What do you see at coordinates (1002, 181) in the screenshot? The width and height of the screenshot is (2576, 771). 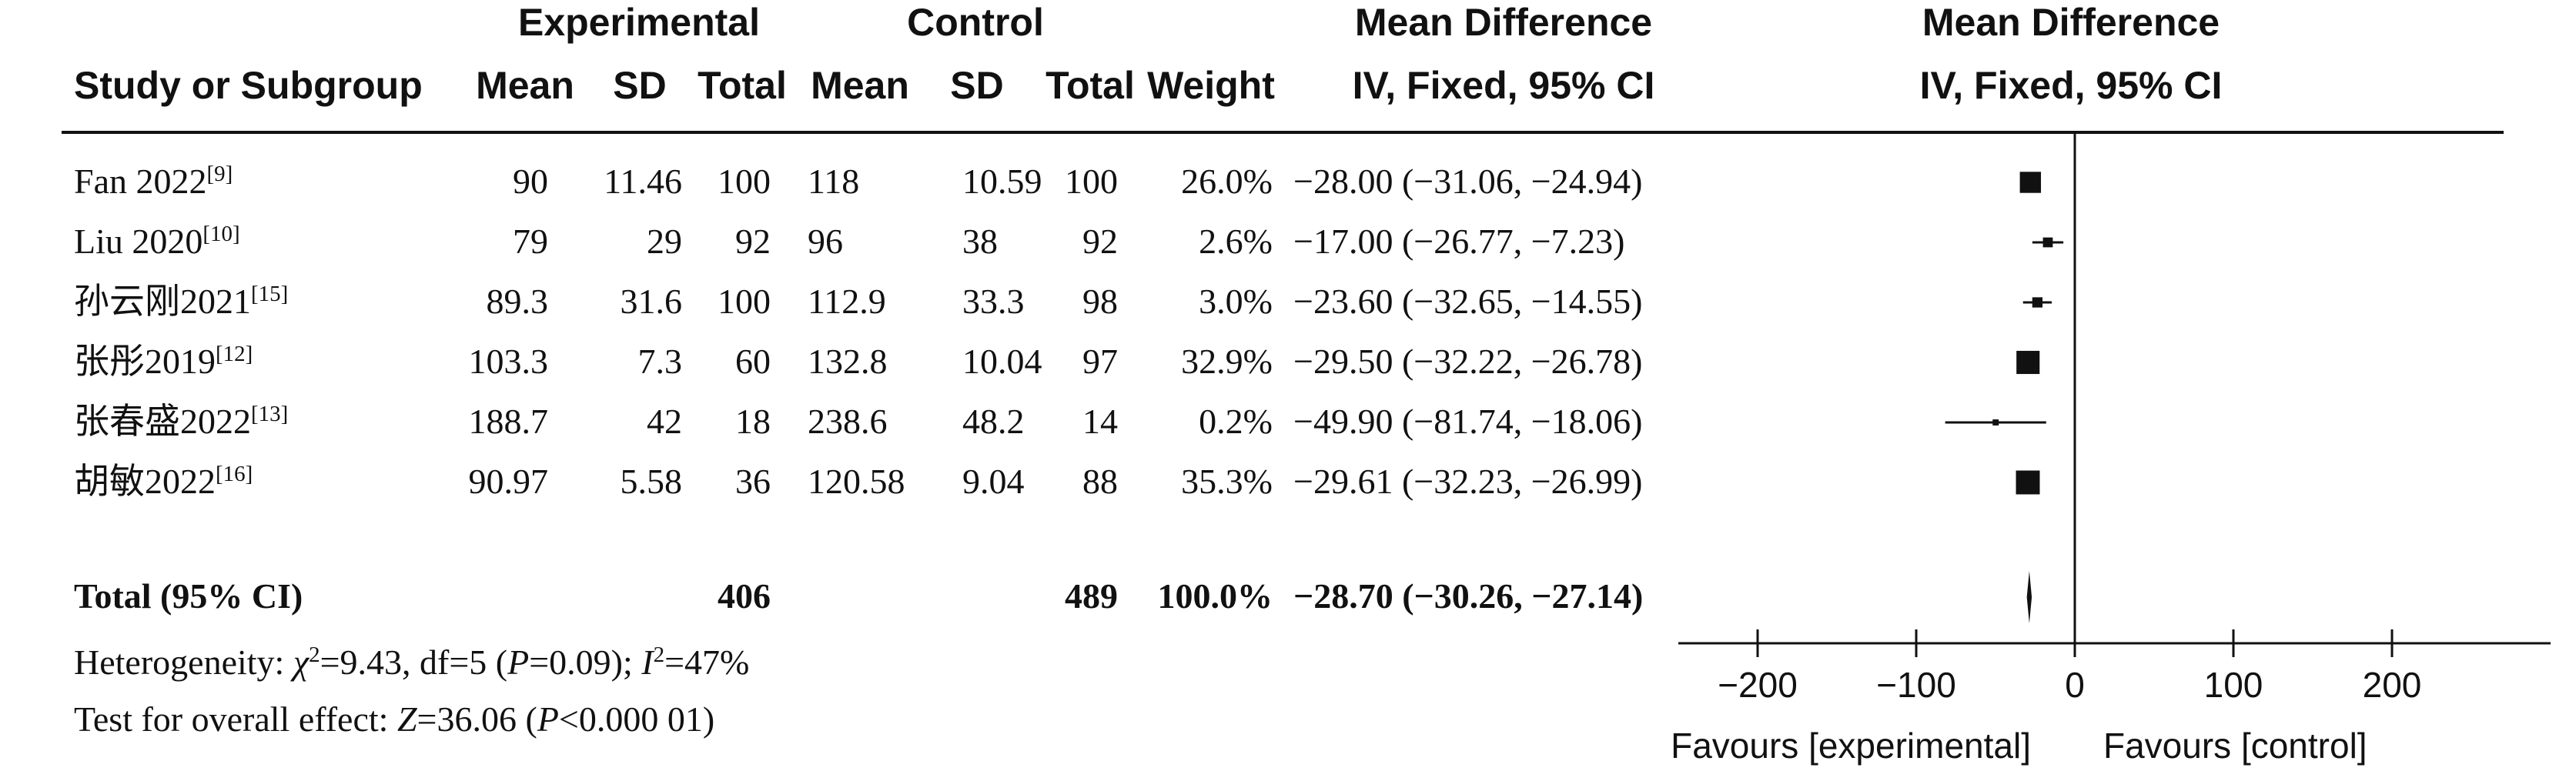 I see `cell-ctl-sd: 10.59` at bounding box center [1002, 181].